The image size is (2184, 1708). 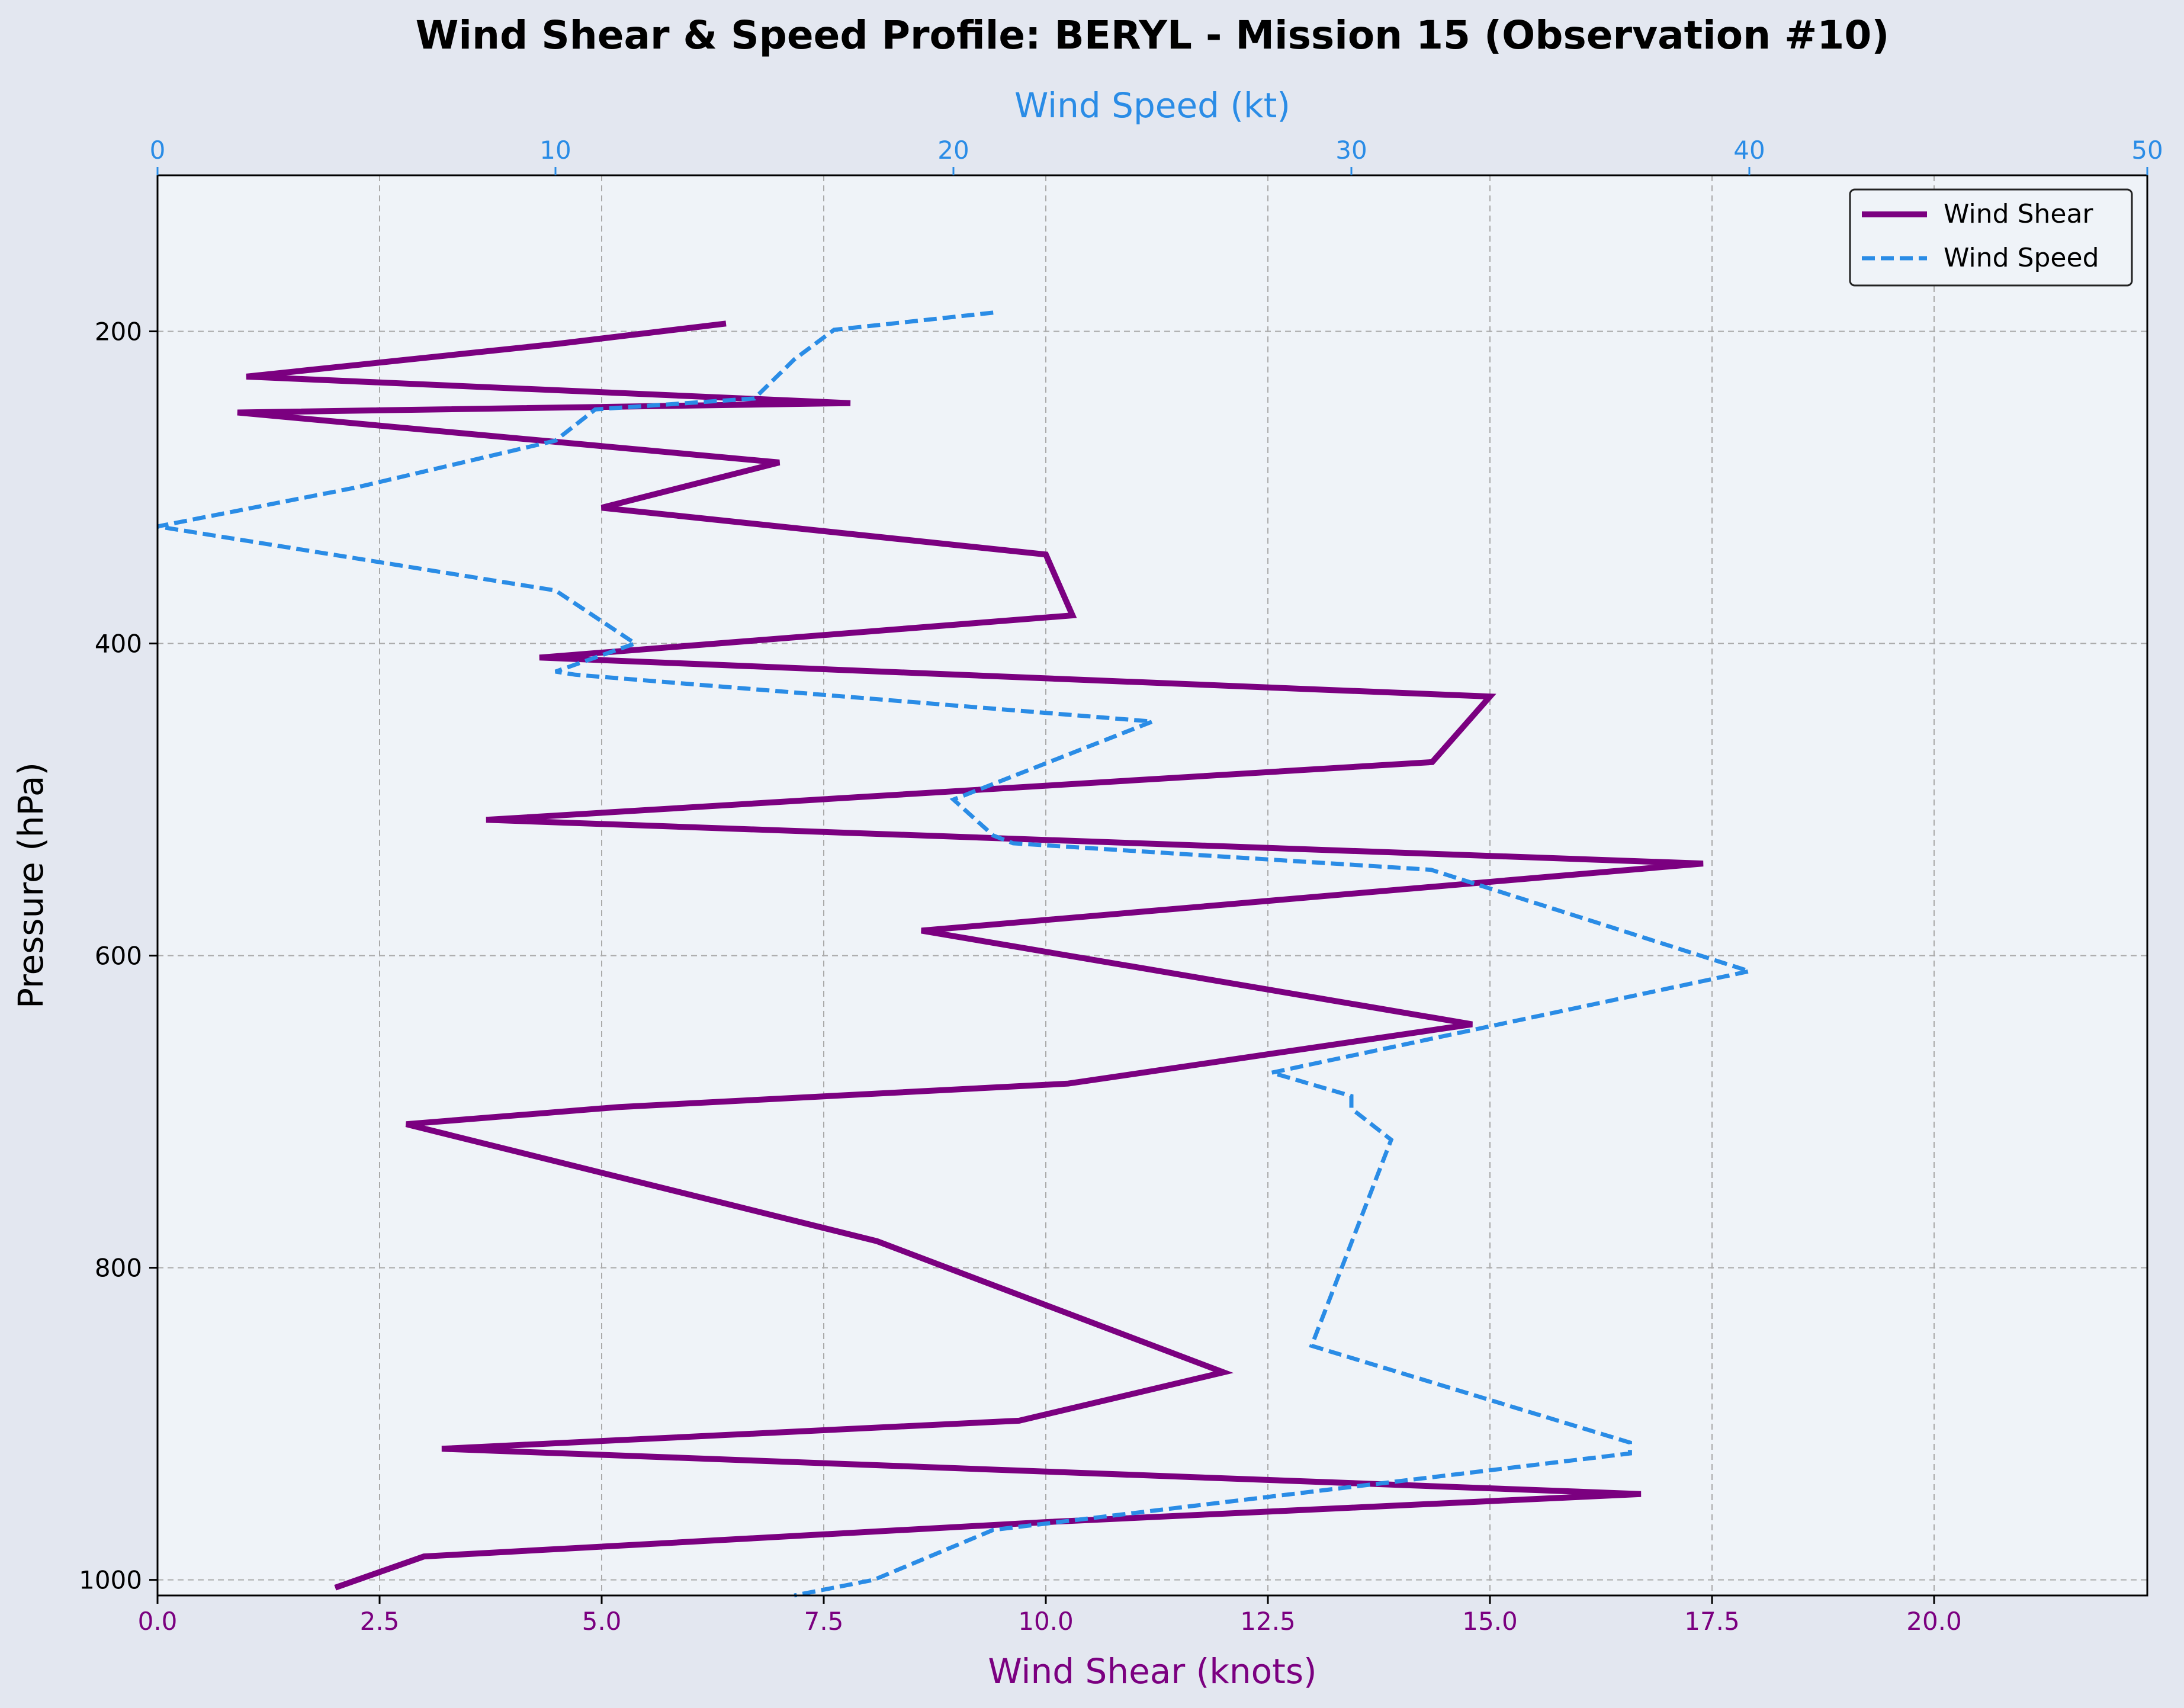 What do you see at coordinates (2021, 258) in the screenshot?
I see `legend-label-wind-speed: Wind Speed` at bounding box center [2021, 258].